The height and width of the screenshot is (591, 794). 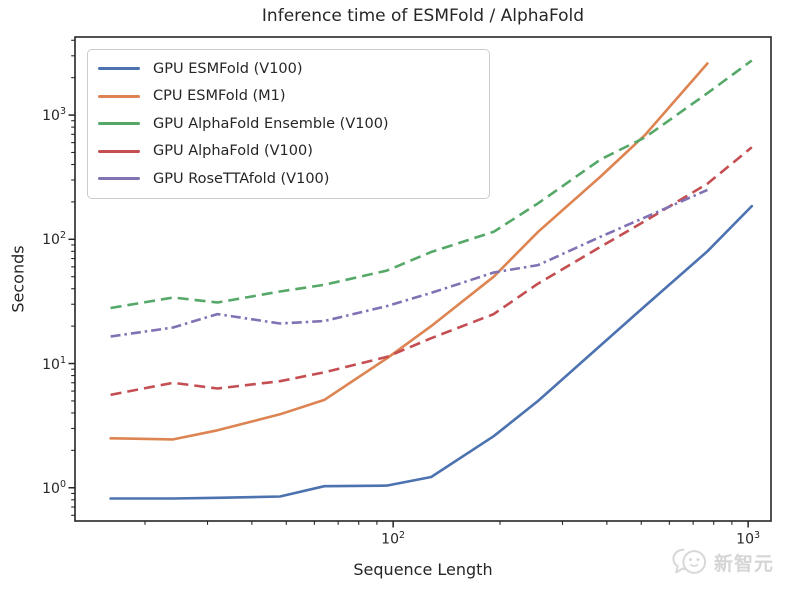 What do you see at coordinates (271, 123) in the screenshot?
I see `legend-item-label: GPU AlphaFold Ensemble (V100)` at bounding box center [271, 123].